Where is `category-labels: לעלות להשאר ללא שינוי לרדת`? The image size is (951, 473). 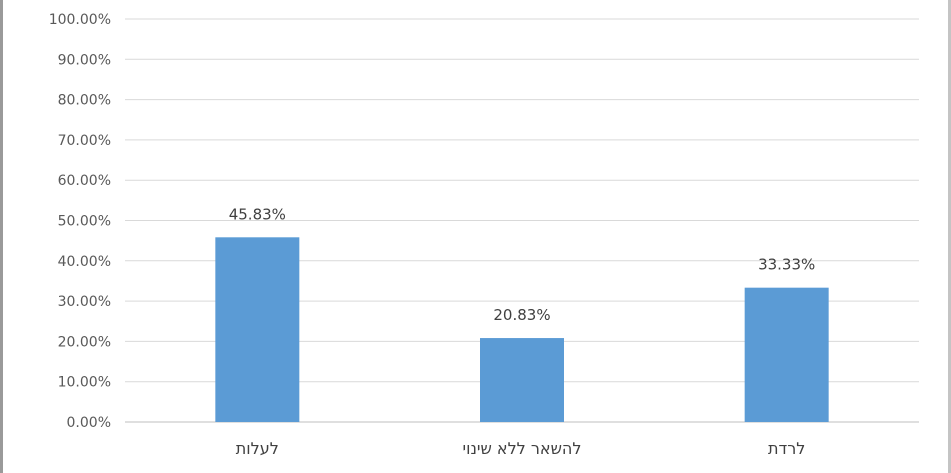 category-labels: לעלות להשאר ללא שינוי לרדת is located at coordinates (521, 448).